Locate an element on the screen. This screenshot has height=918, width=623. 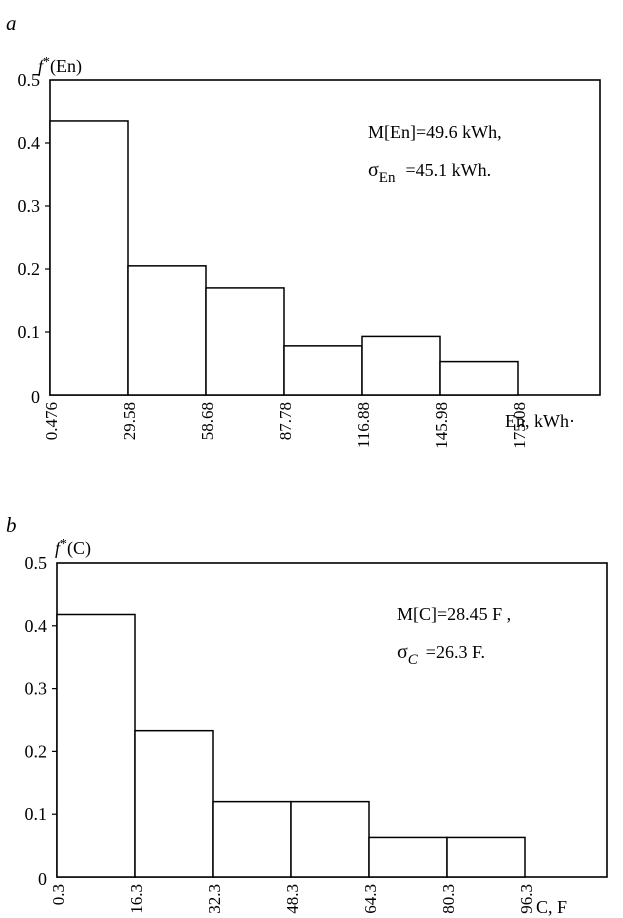
y-axis-label-arg: (C) is located at coordinates (79, 548).